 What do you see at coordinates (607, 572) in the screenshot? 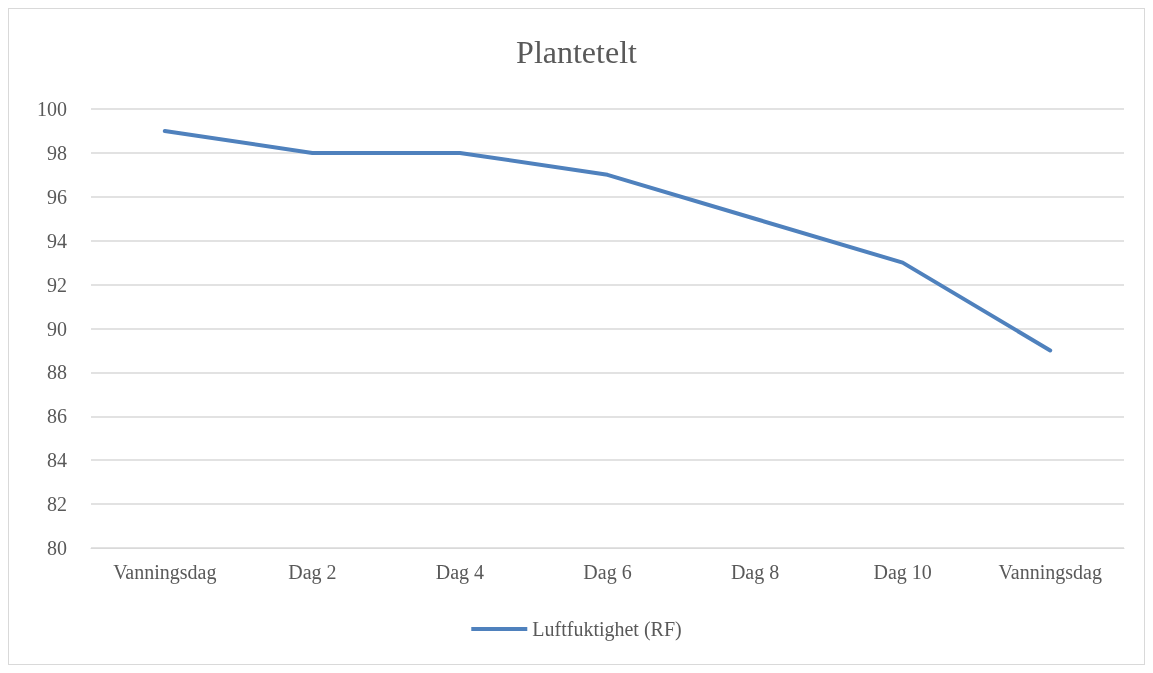
I see `x-tick-label: Dag 6` at bounding box center [607, 572].